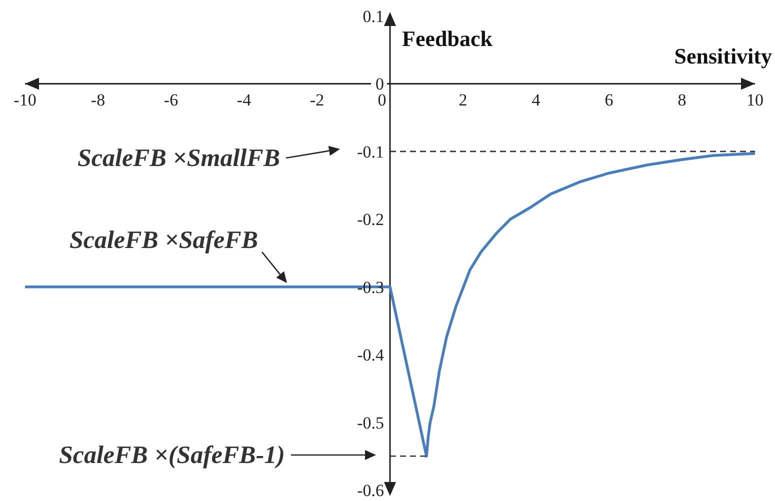 The width and height of the screenshot is (775, 501). I want to click on y-tick-label: -0.2, so click(370, 220).